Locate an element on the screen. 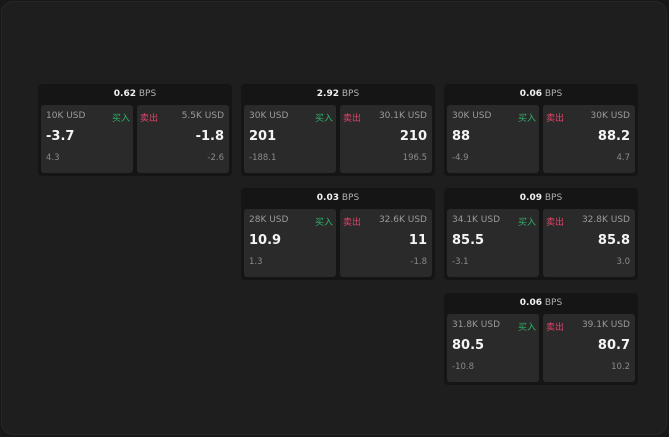 This screenshot has width=669, height=437. bid-change: -4.9 is located at coordinates (460, 158).